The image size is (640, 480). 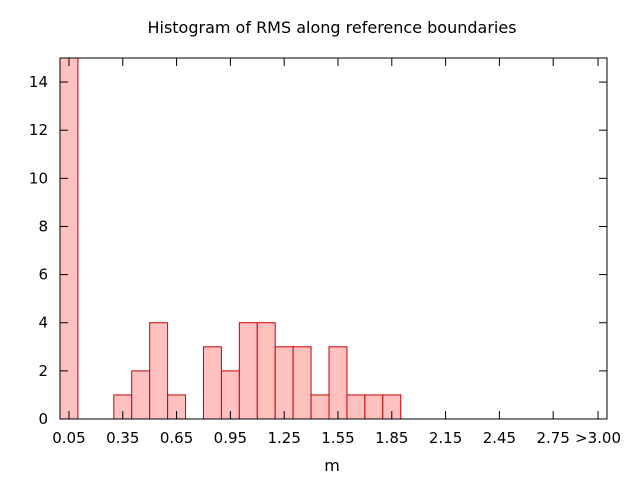 What do you see at coordinates (43, 226) in the screenshot?
I see `y-tick-label: 8` at bounding box center [43, 226].